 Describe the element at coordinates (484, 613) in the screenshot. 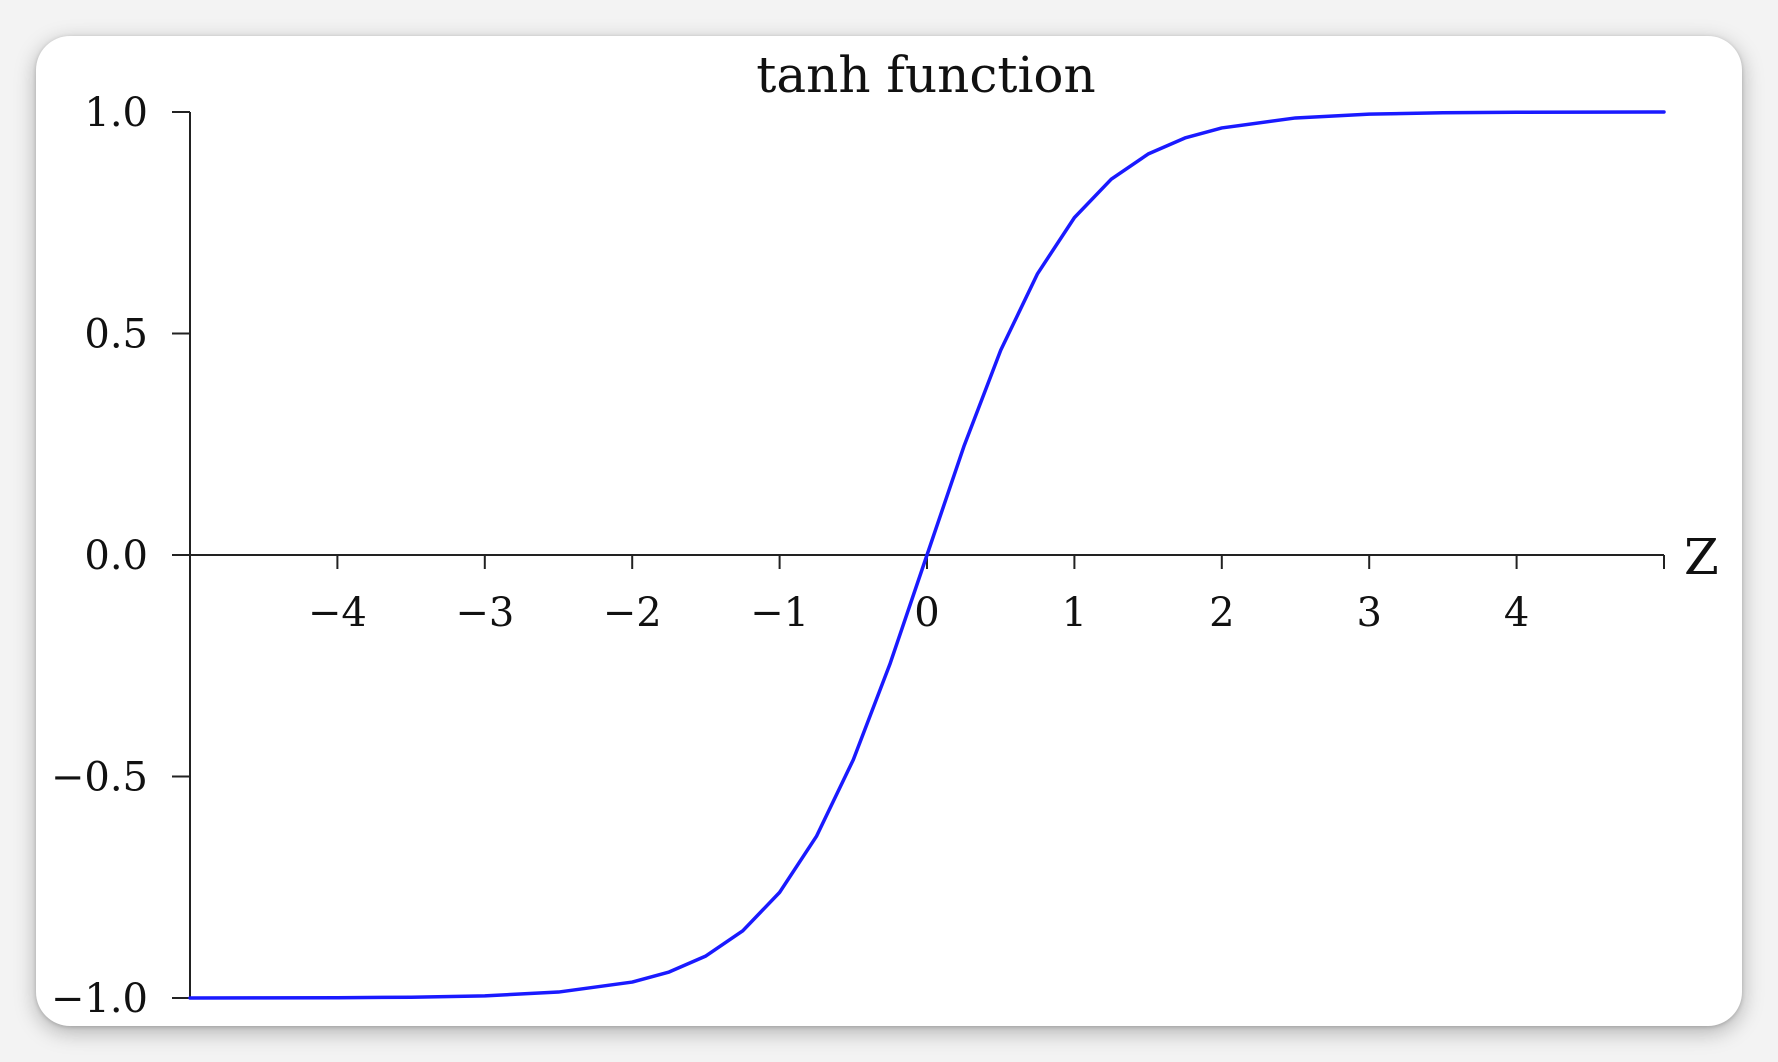

I see `x-tick-label: −3` at that location.